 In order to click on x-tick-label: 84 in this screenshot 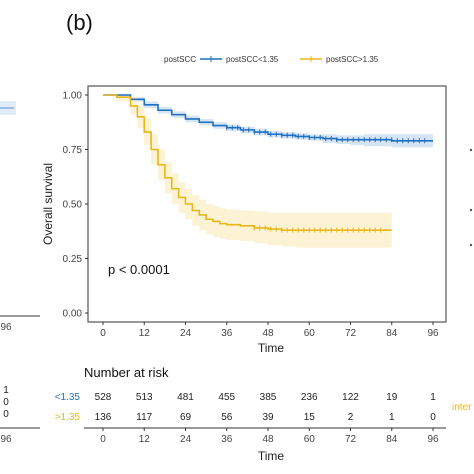, I will do `click(392, 333)`.